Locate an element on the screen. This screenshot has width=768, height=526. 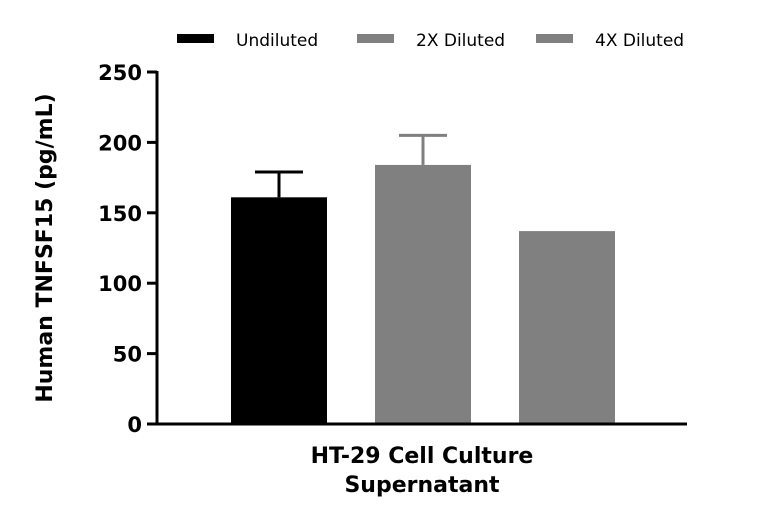
legend: Undiluted 2X Diluted 4X Diluted is located at coordinates (430, 41).